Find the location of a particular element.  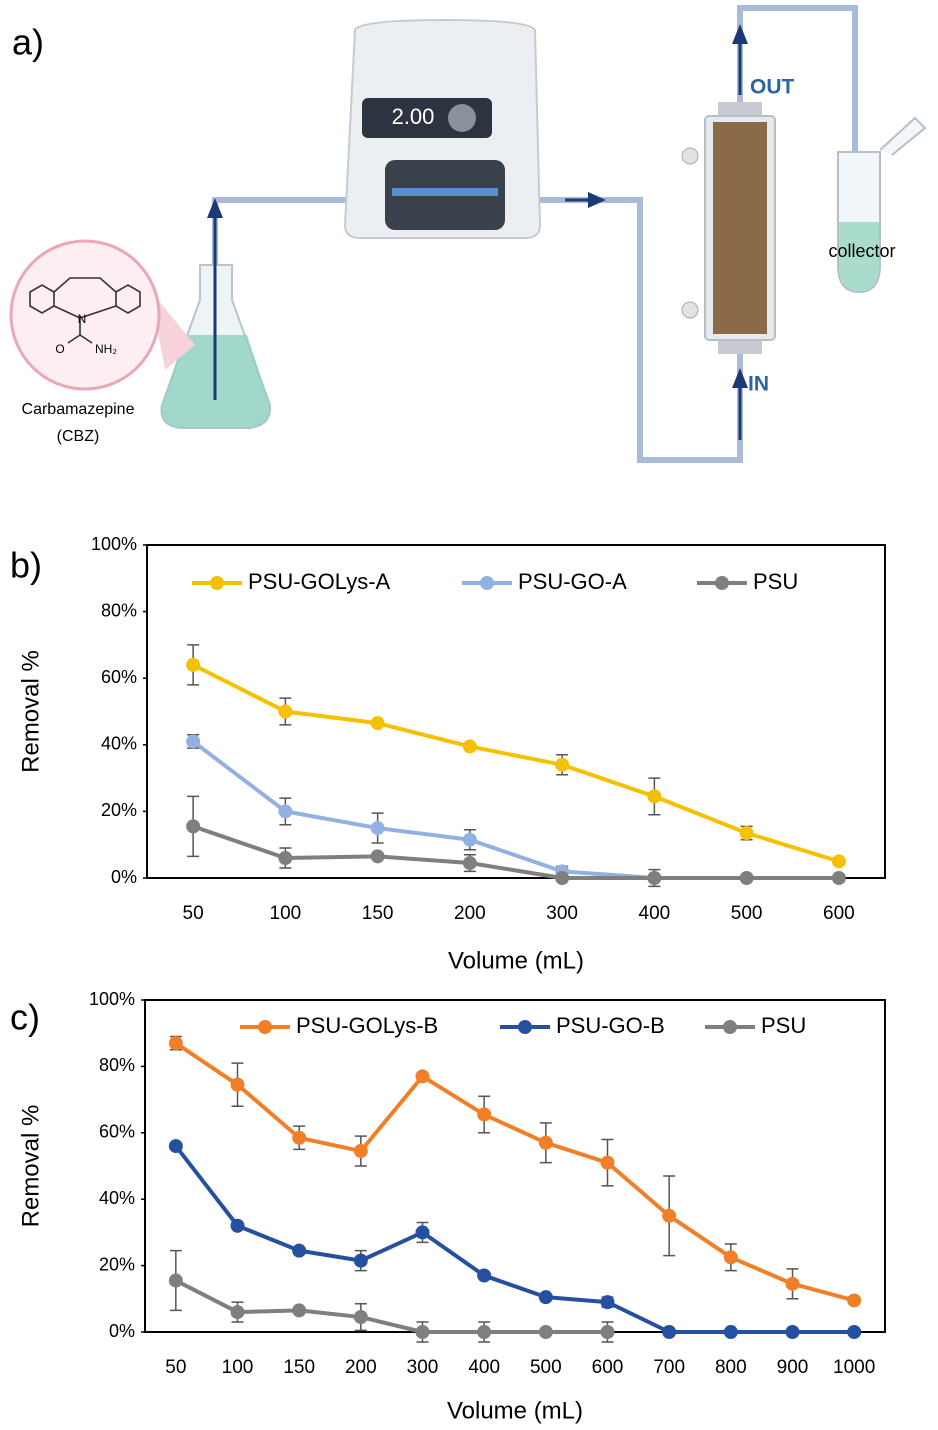

pump-band is located at coordinates (445, 192).